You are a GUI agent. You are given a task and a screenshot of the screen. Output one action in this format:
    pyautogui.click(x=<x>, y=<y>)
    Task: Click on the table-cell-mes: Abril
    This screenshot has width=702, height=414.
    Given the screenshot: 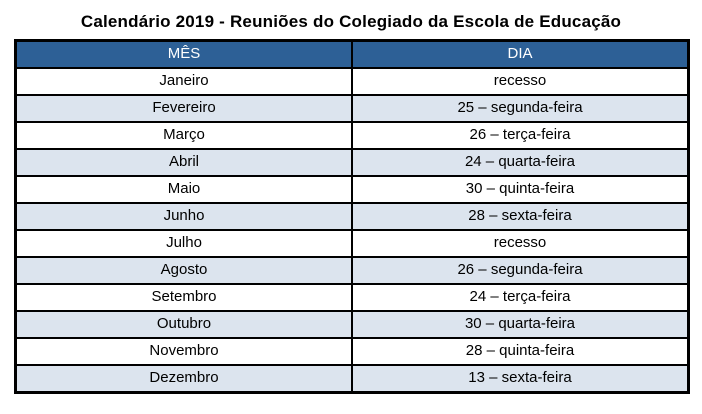 What is the action you would take?
    pyautogui.click(x=183, y=162)
    